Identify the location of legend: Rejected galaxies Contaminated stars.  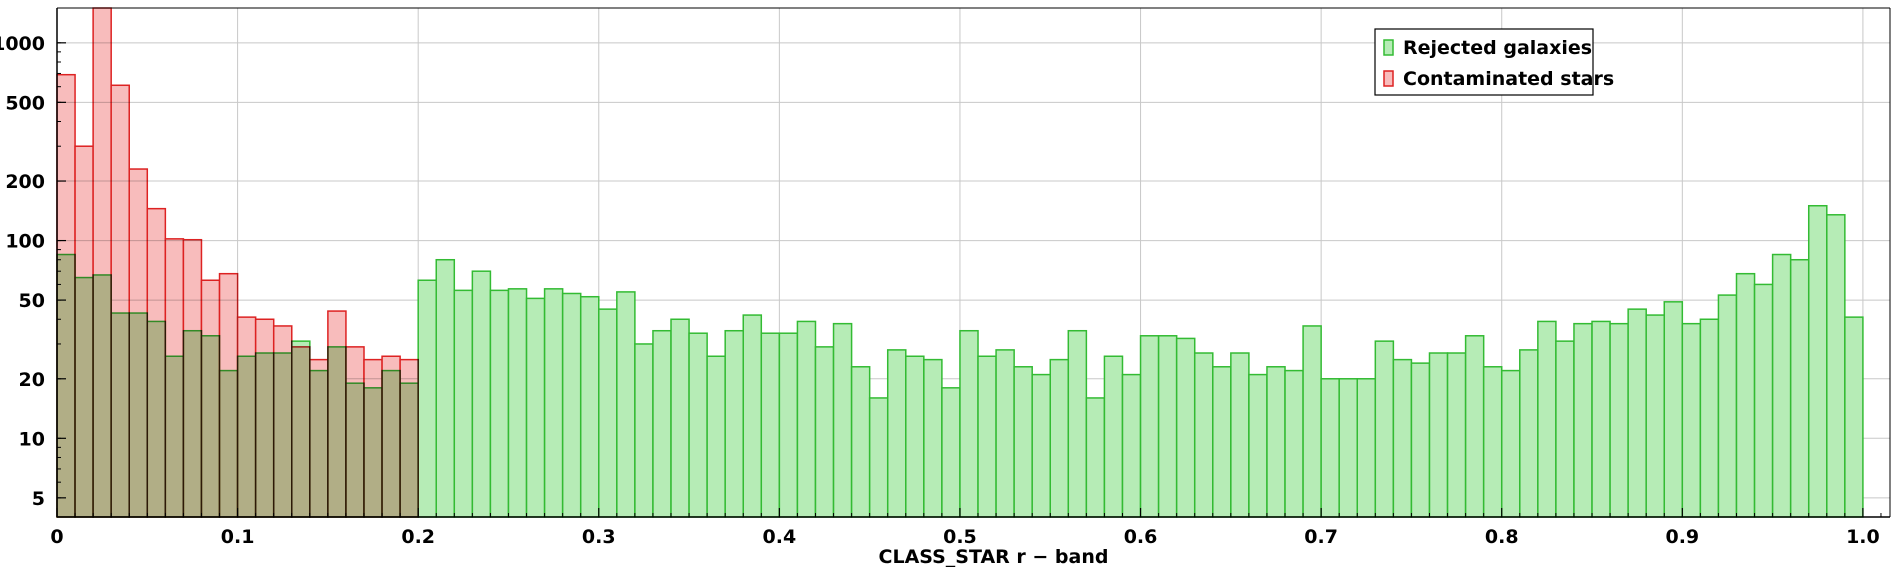
(1494, 62).